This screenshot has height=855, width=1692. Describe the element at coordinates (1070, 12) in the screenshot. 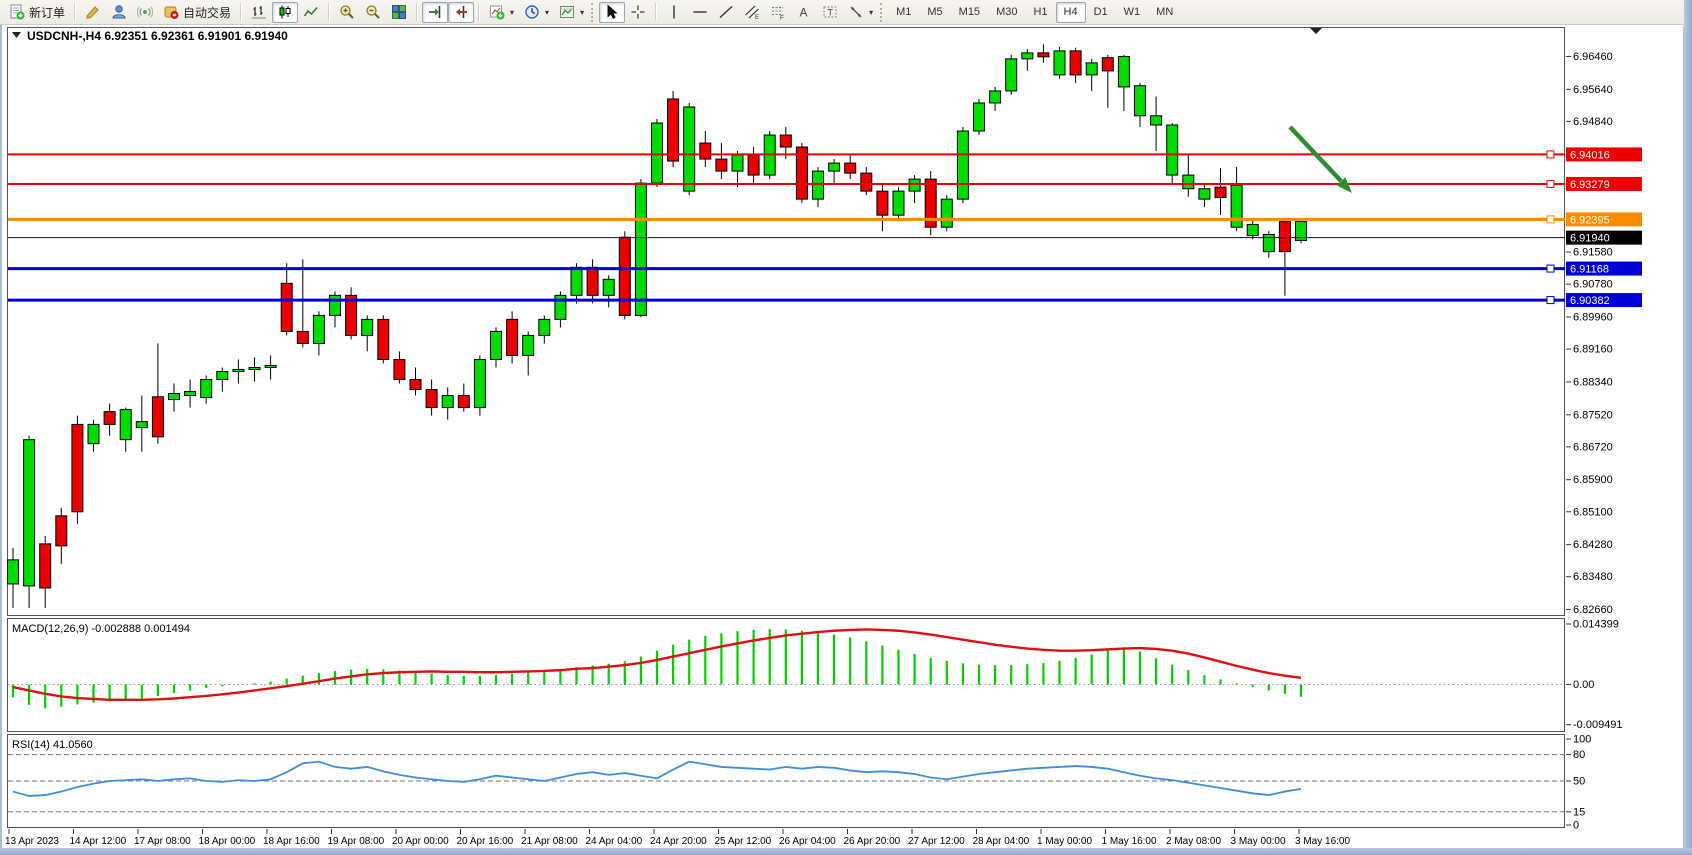

I see `timeframe-h4-button: H4` at that location.